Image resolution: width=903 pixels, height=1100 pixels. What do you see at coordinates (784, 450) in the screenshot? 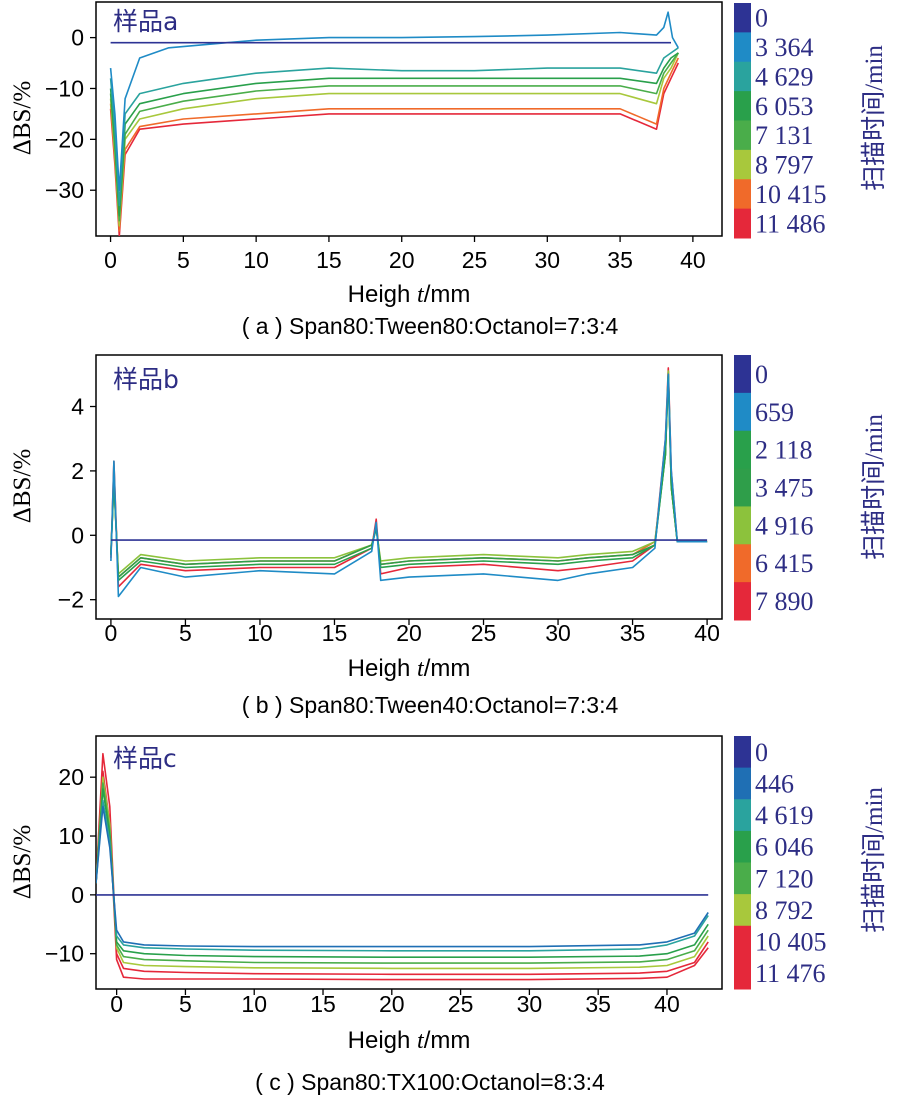
I see `legend-label-3: 2 118` at bounding box center [784, 450].